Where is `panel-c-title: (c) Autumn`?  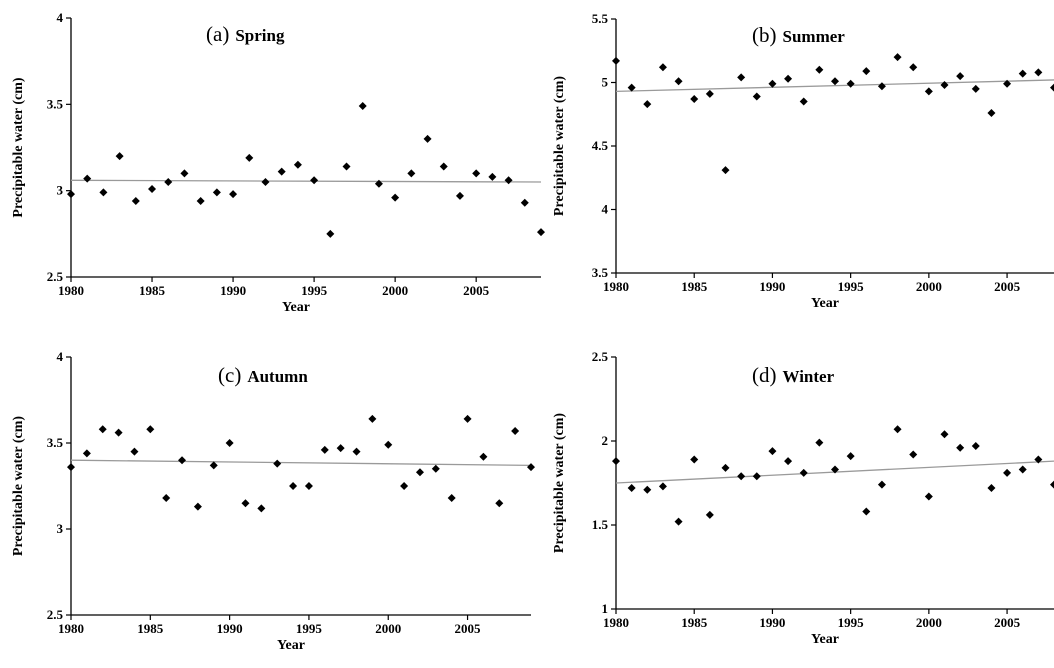 panel-c-title: (c) Autumn is located at coordinates (263, 375).